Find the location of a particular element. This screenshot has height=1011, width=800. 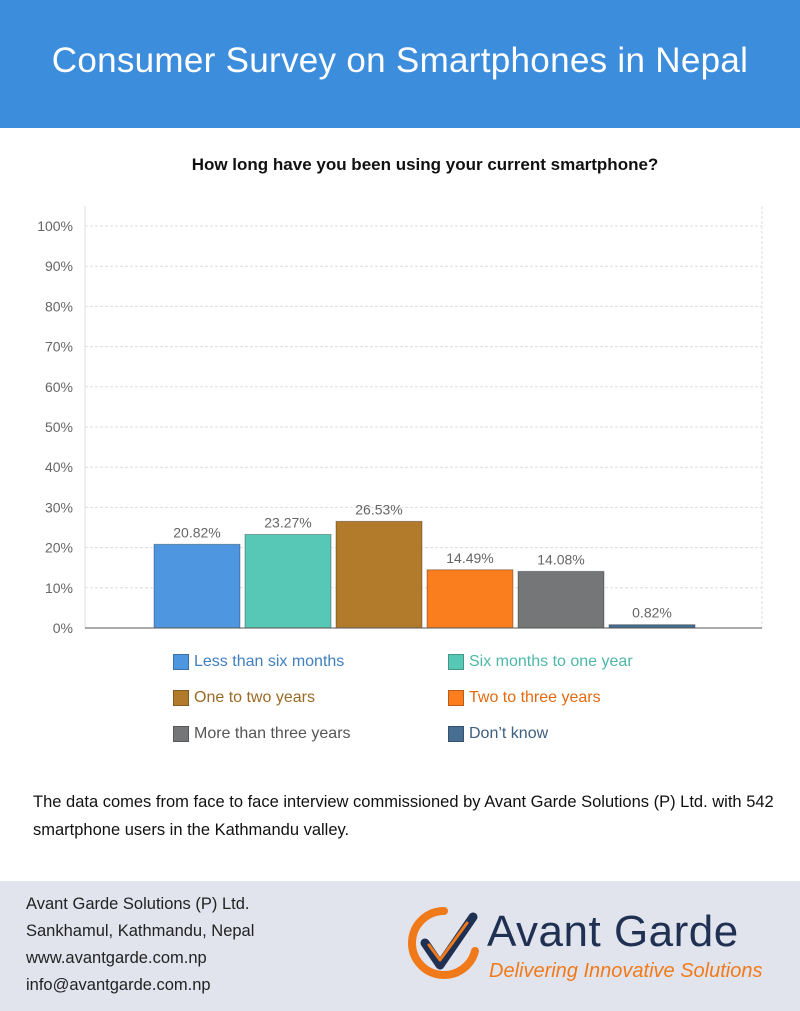

data-label: 14.49% is located at coordinates (469, 558).